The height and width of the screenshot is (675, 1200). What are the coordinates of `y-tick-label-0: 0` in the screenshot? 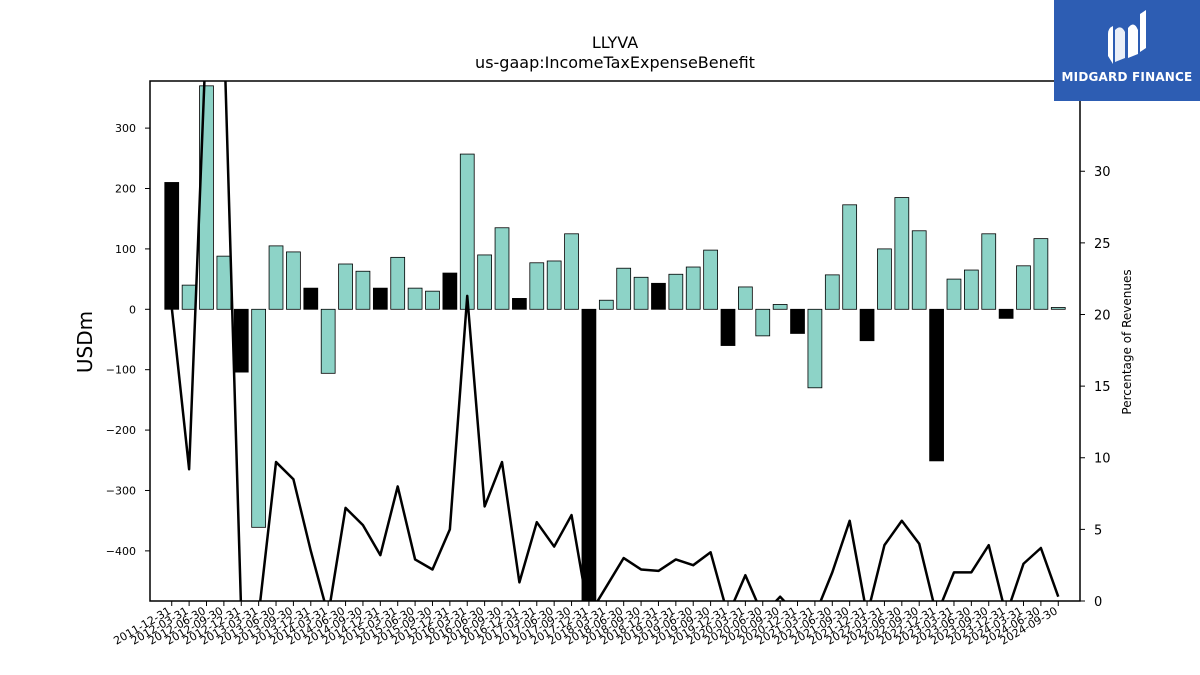 It's located at (132, 309).